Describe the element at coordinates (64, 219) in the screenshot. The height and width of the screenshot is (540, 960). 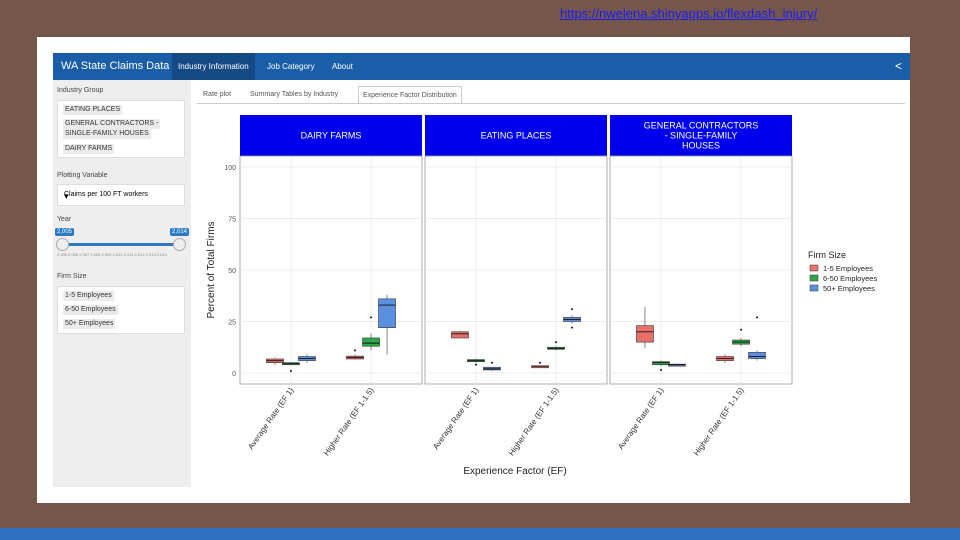
I see `year-label: Year` at that location.